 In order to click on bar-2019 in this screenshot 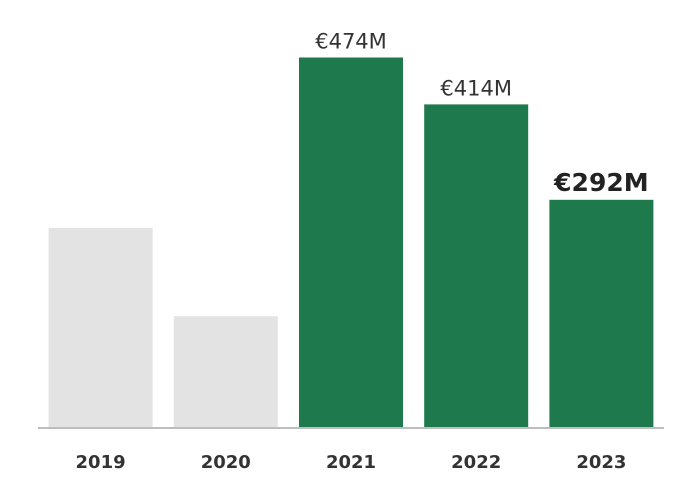, I will do `click(100, 327)`.